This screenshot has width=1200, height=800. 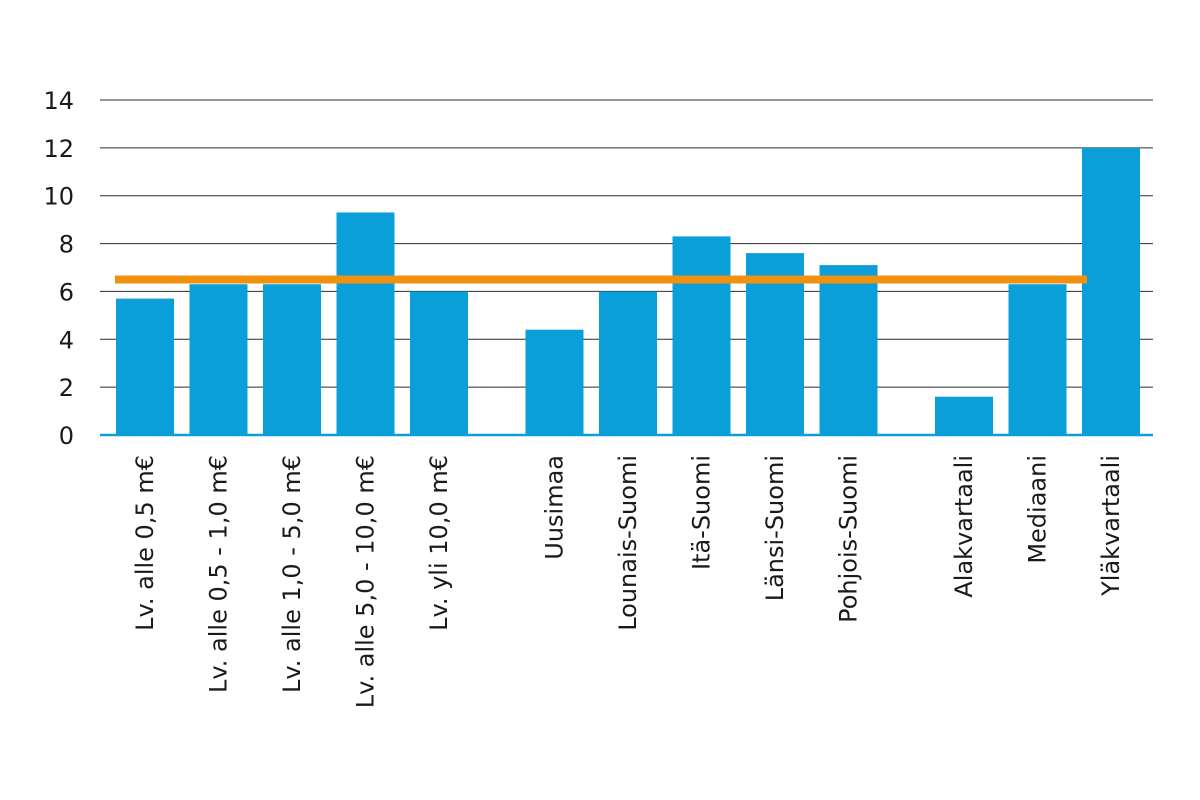 What do you see at coordinates (219, 574) in the screenshot?
I see `category-label: Lv. alle 0,5 - 1,0 m€` at bounding box center [219, 574].